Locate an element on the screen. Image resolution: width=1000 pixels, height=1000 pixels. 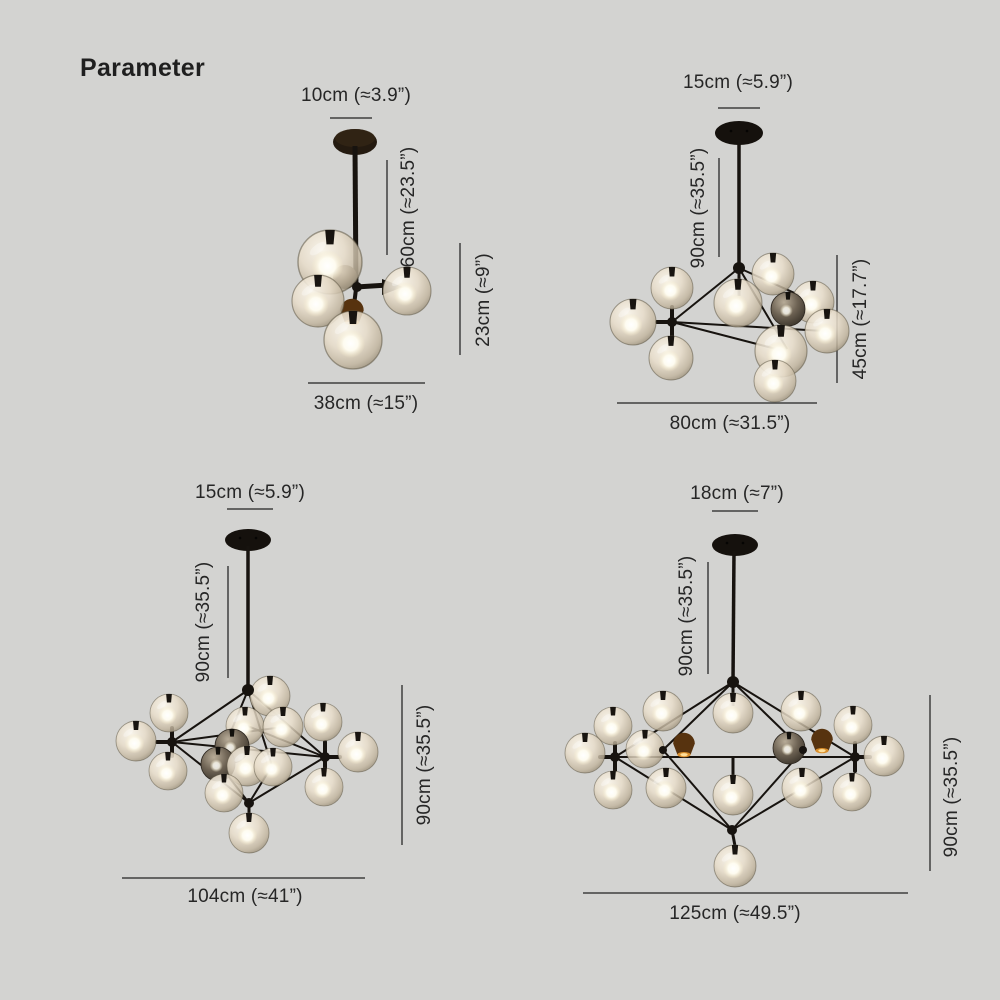
body-width-label-2: 80cm (≈31.5”) is located at coordinates (730, 423).